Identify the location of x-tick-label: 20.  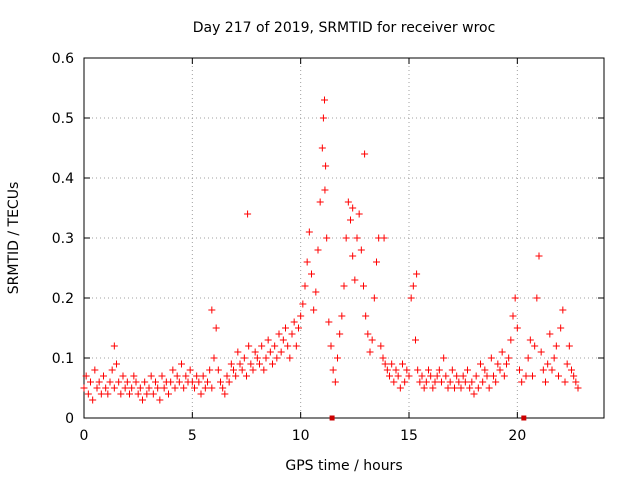
(517, 436).